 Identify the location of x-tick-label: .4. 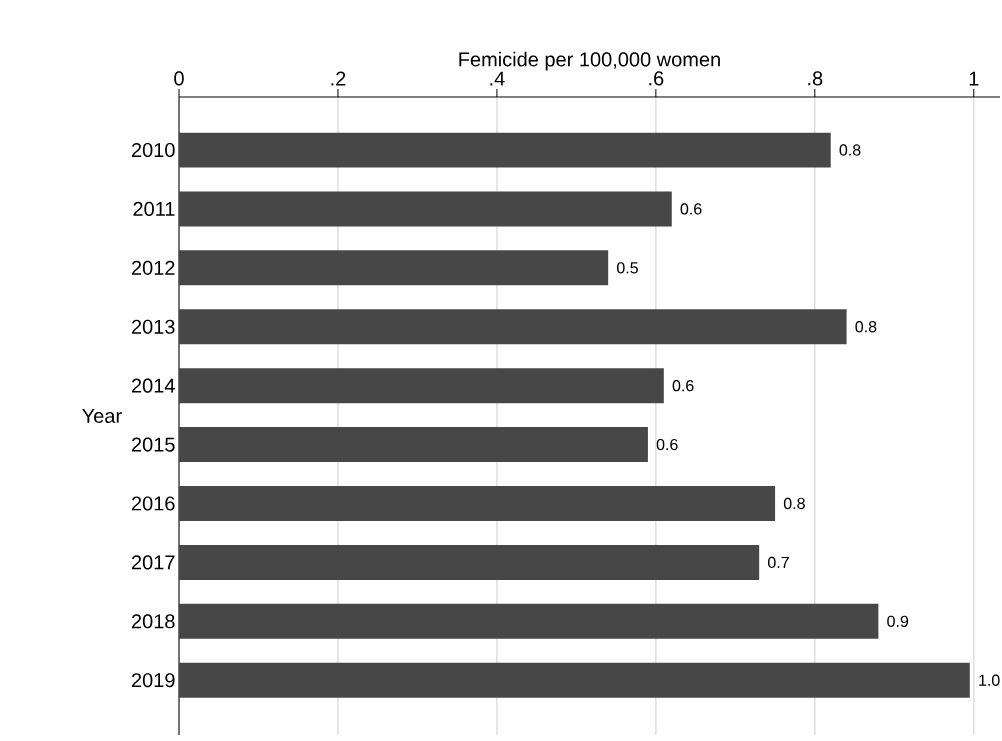
(497, 78).